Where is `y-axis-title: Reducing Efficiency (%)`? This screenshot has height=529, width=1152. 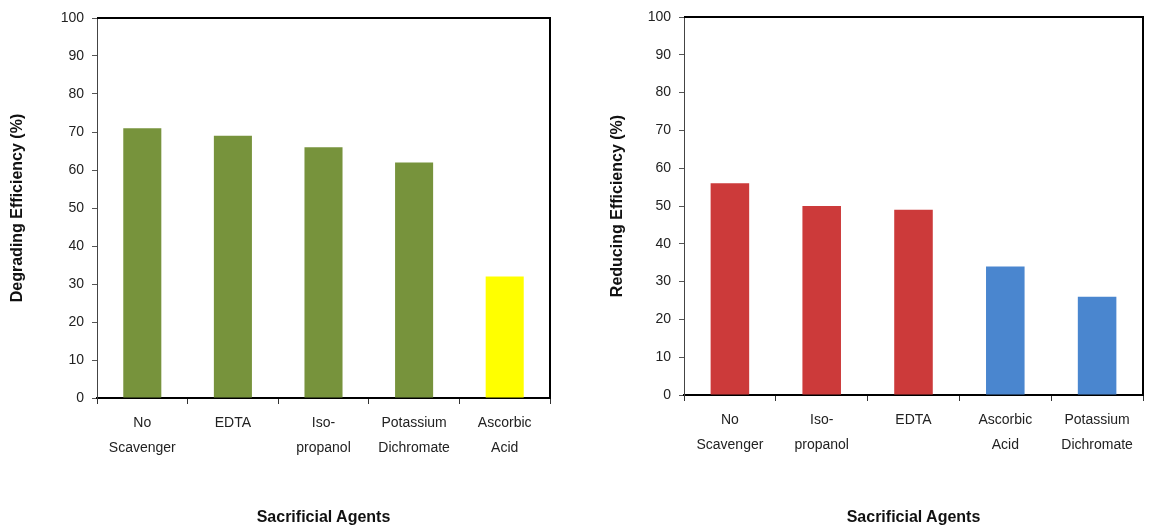
y-axis-title: Reducing Efficiency (%) is located at coordinates (617, 206).